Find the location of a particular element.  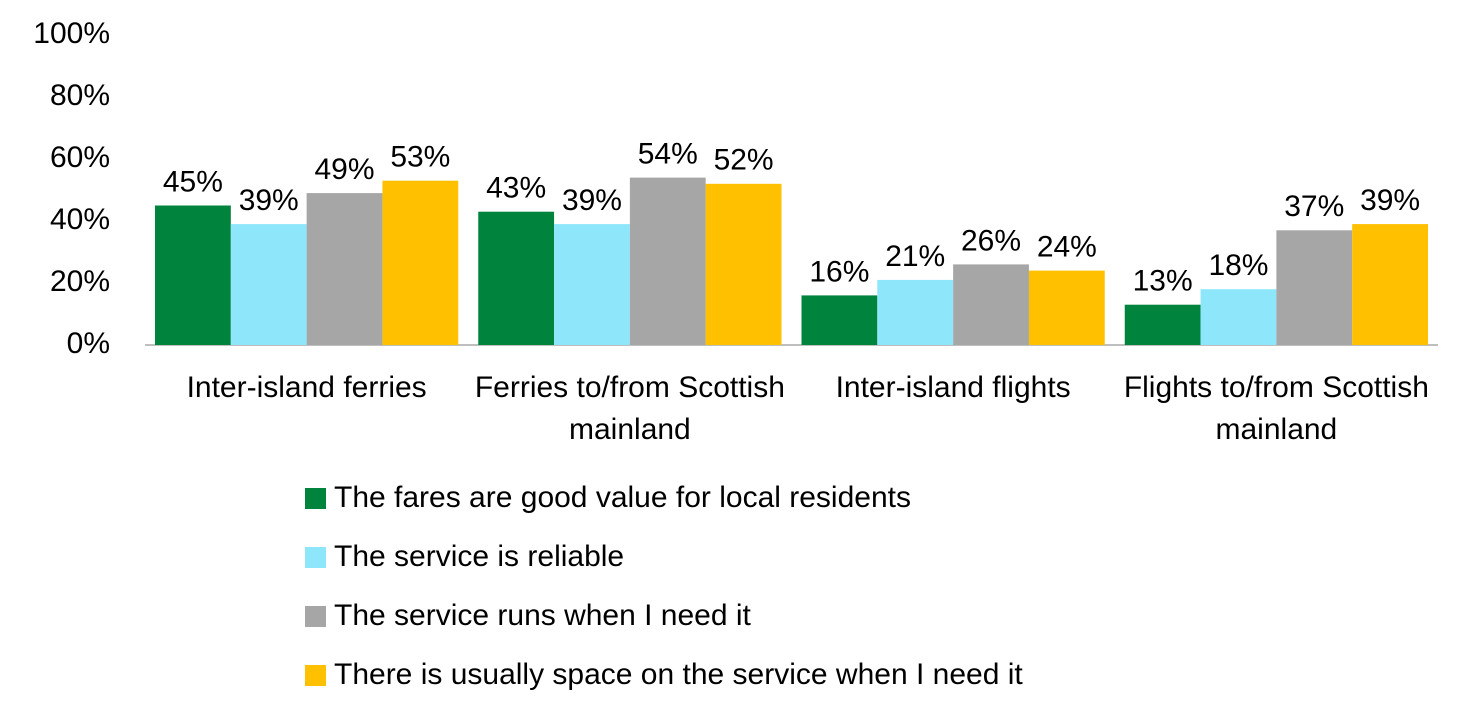

legend-entry: The service runs when I need it is located at coordinates (528, 616).